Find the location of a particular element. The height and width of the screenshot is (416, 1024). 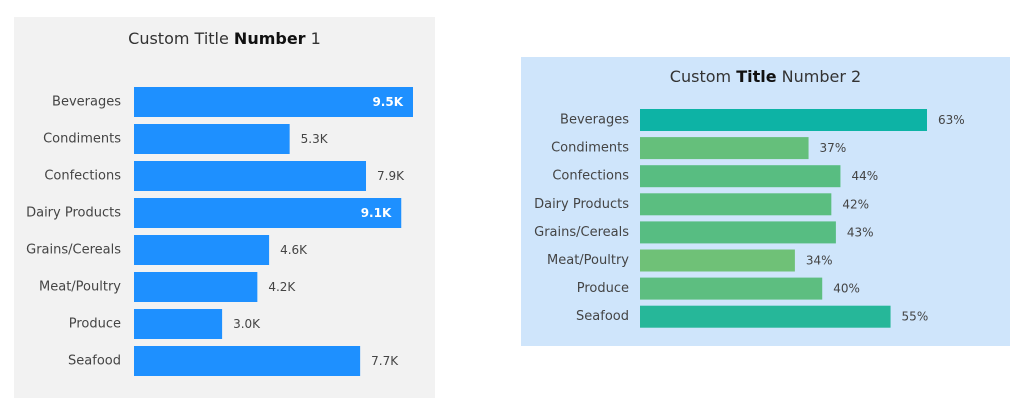

data-label: 40% is located at coordinates (846, 289).